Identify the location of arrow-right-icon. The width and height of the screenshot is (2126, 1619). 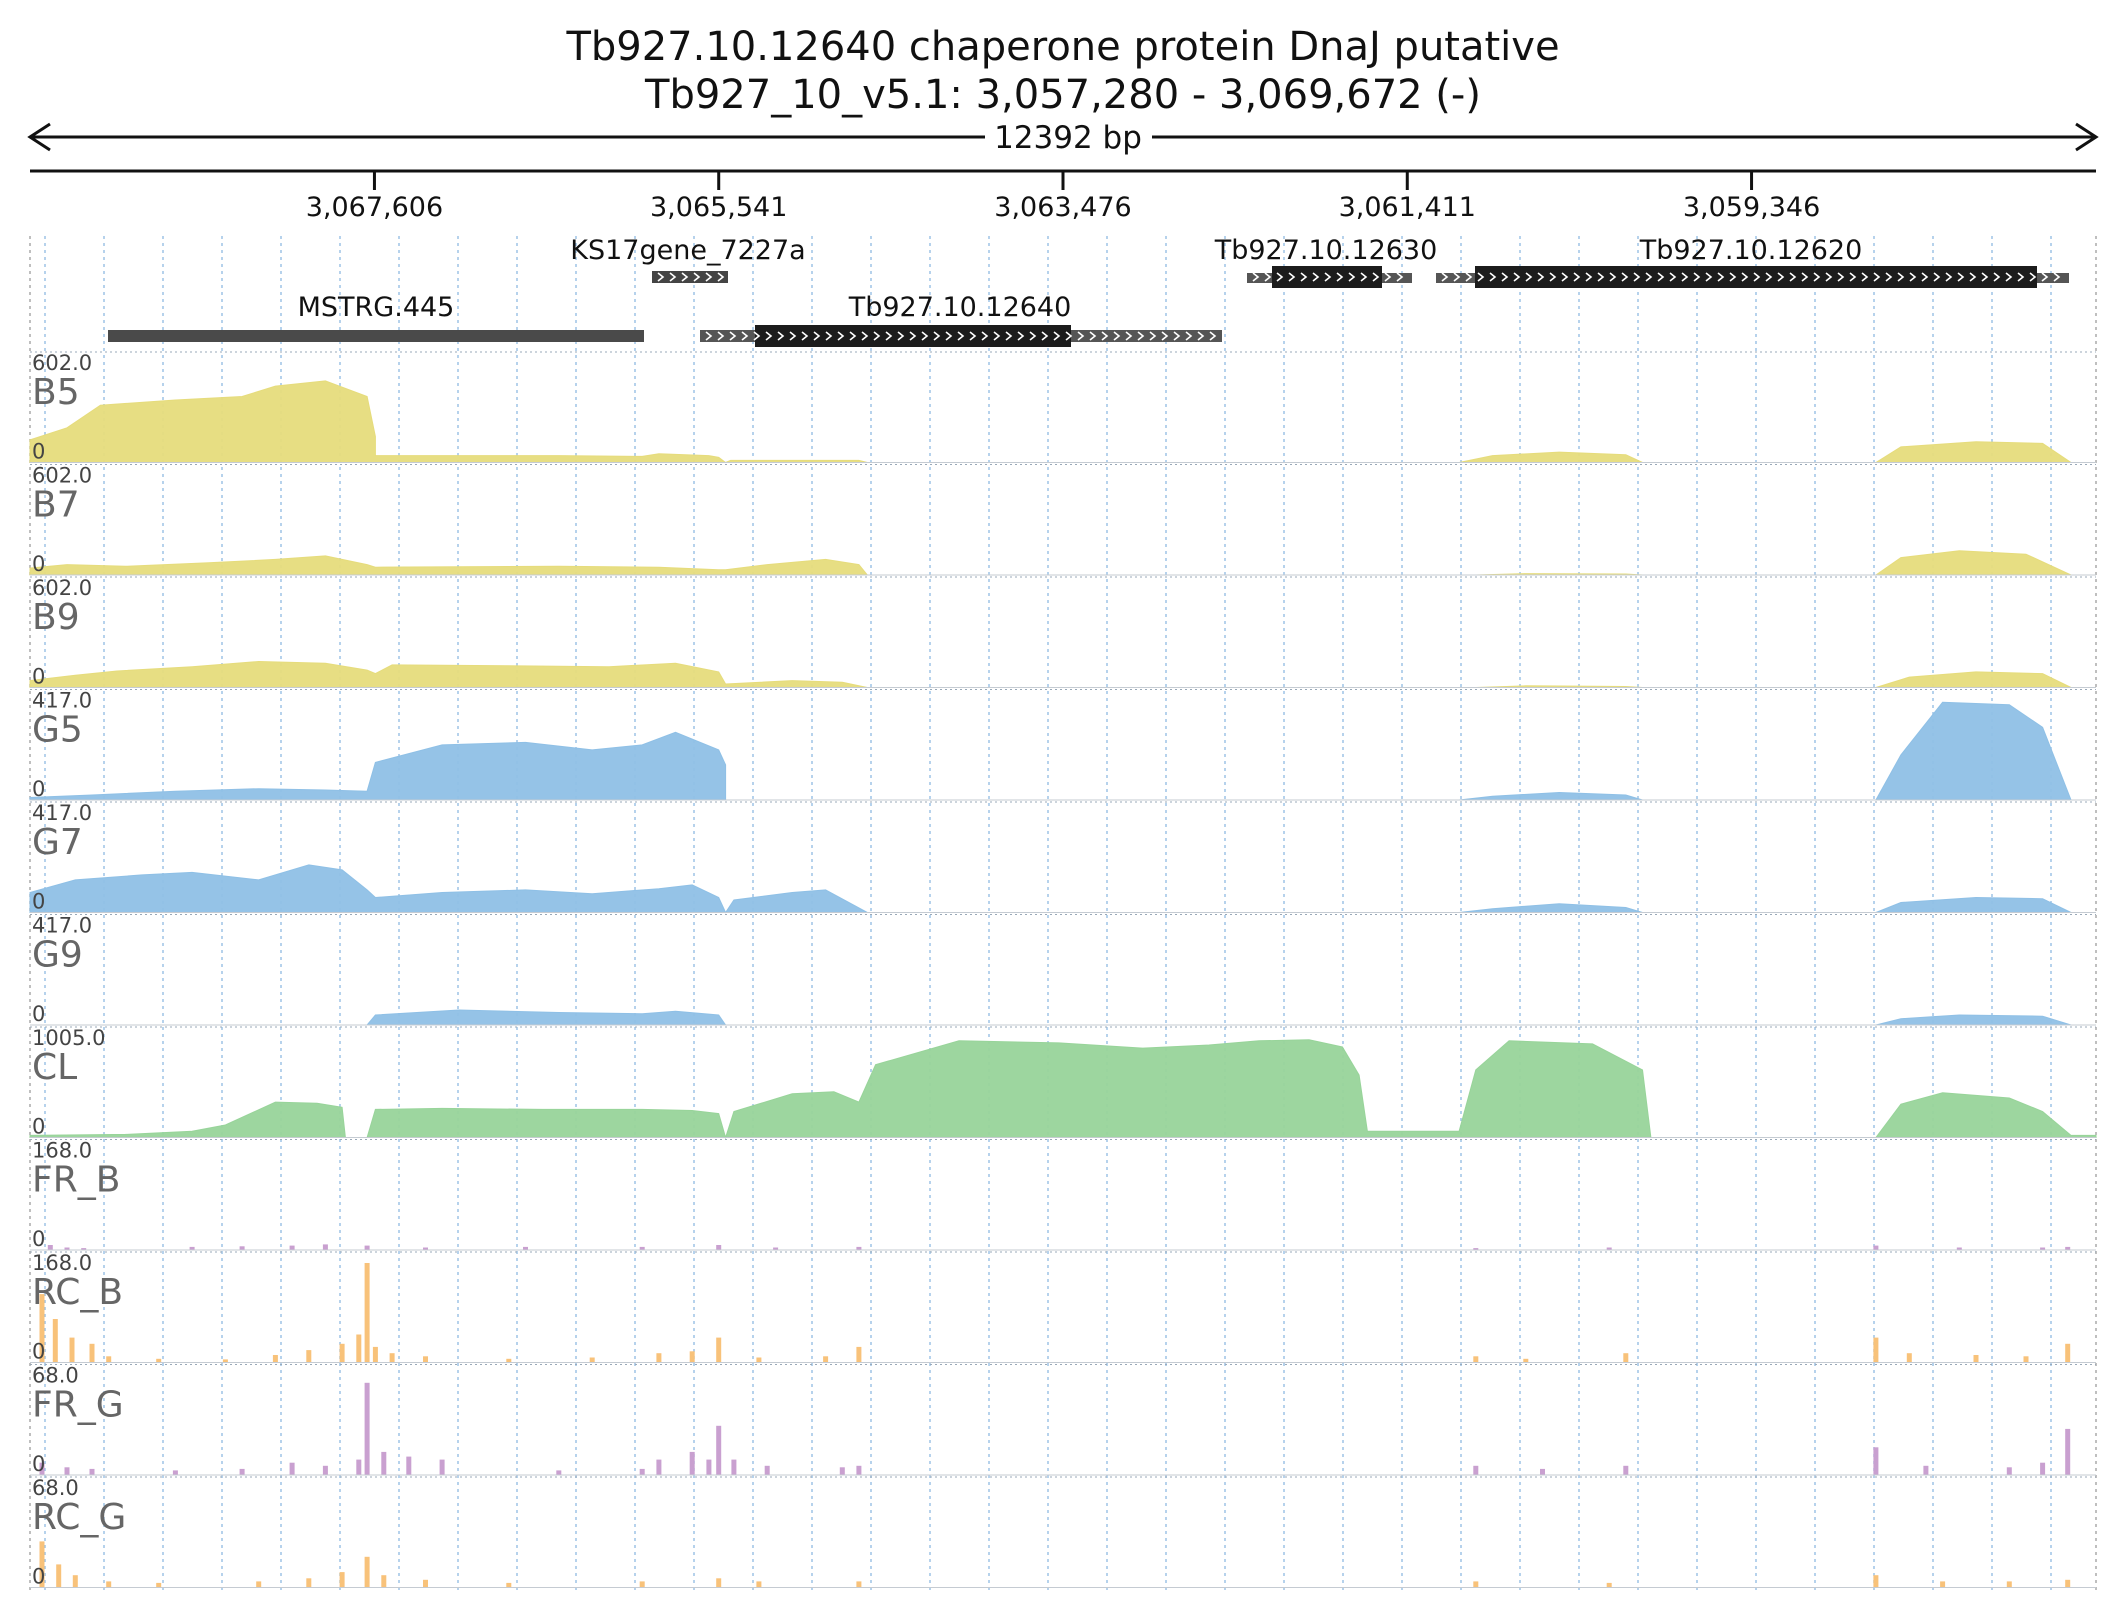
(2087, 137).